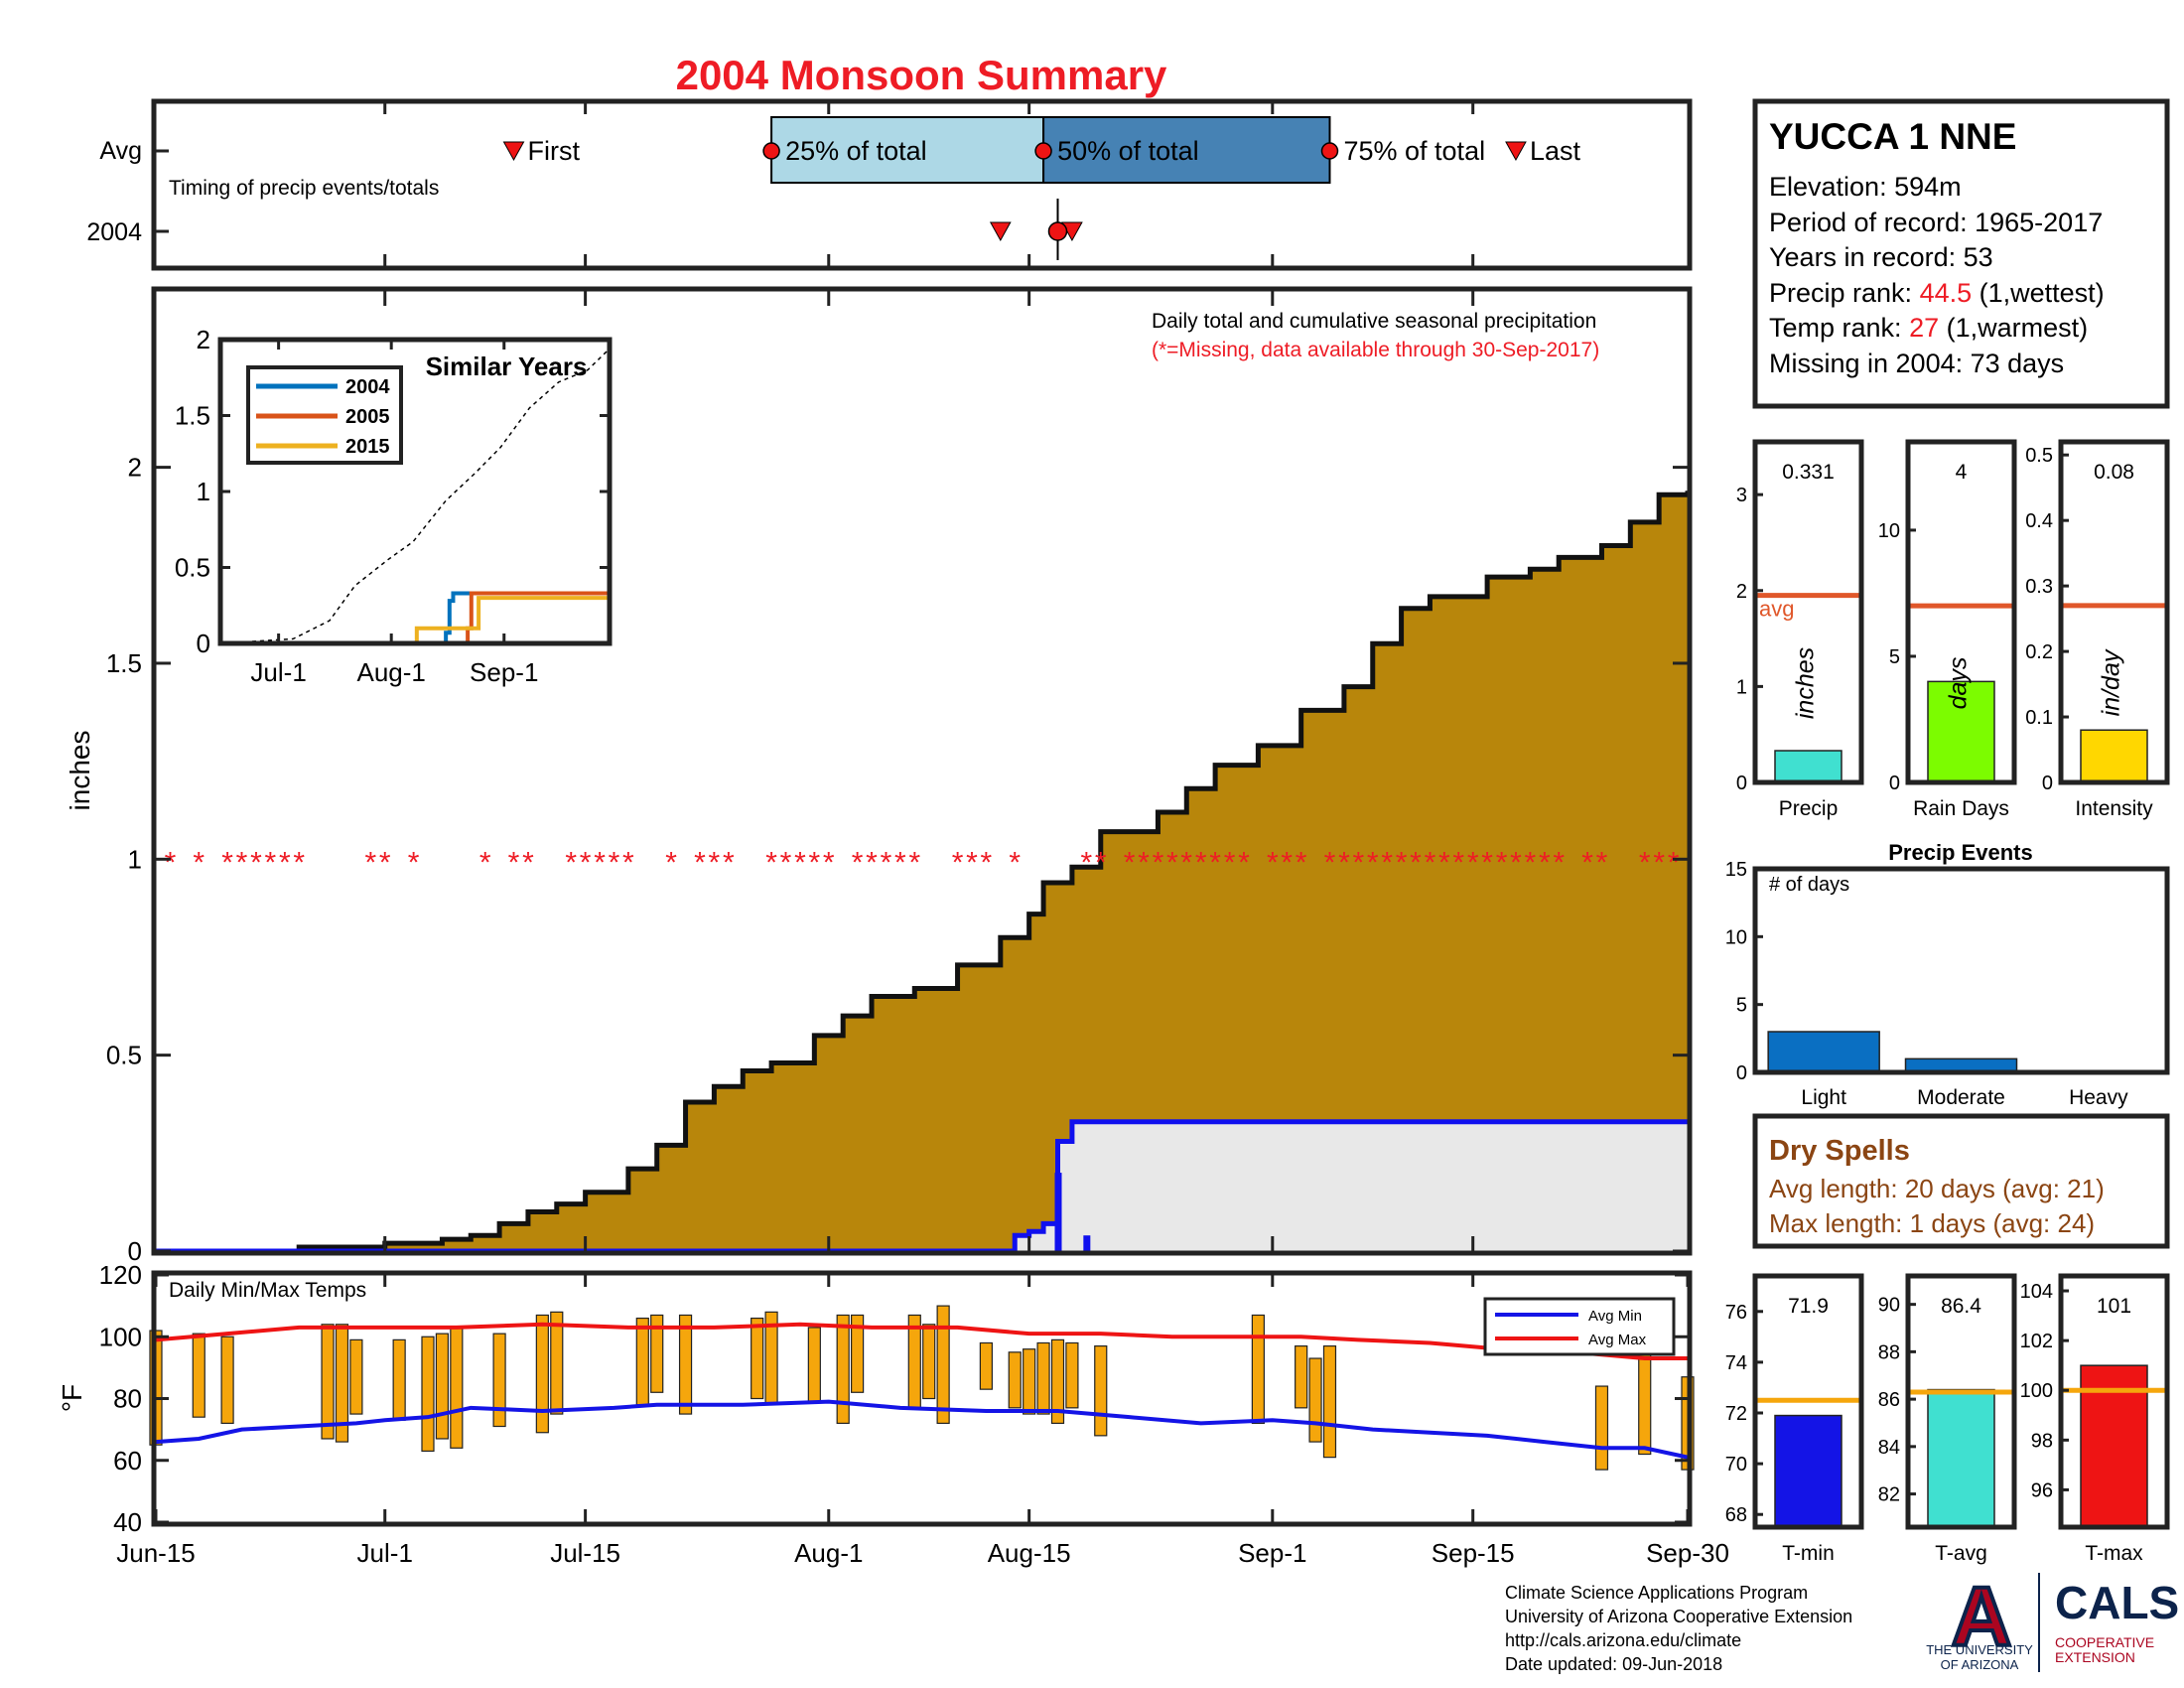  Describe the element at coordinates (1961, 970) in the screenshot. I see `precip-events-frame` at that location.